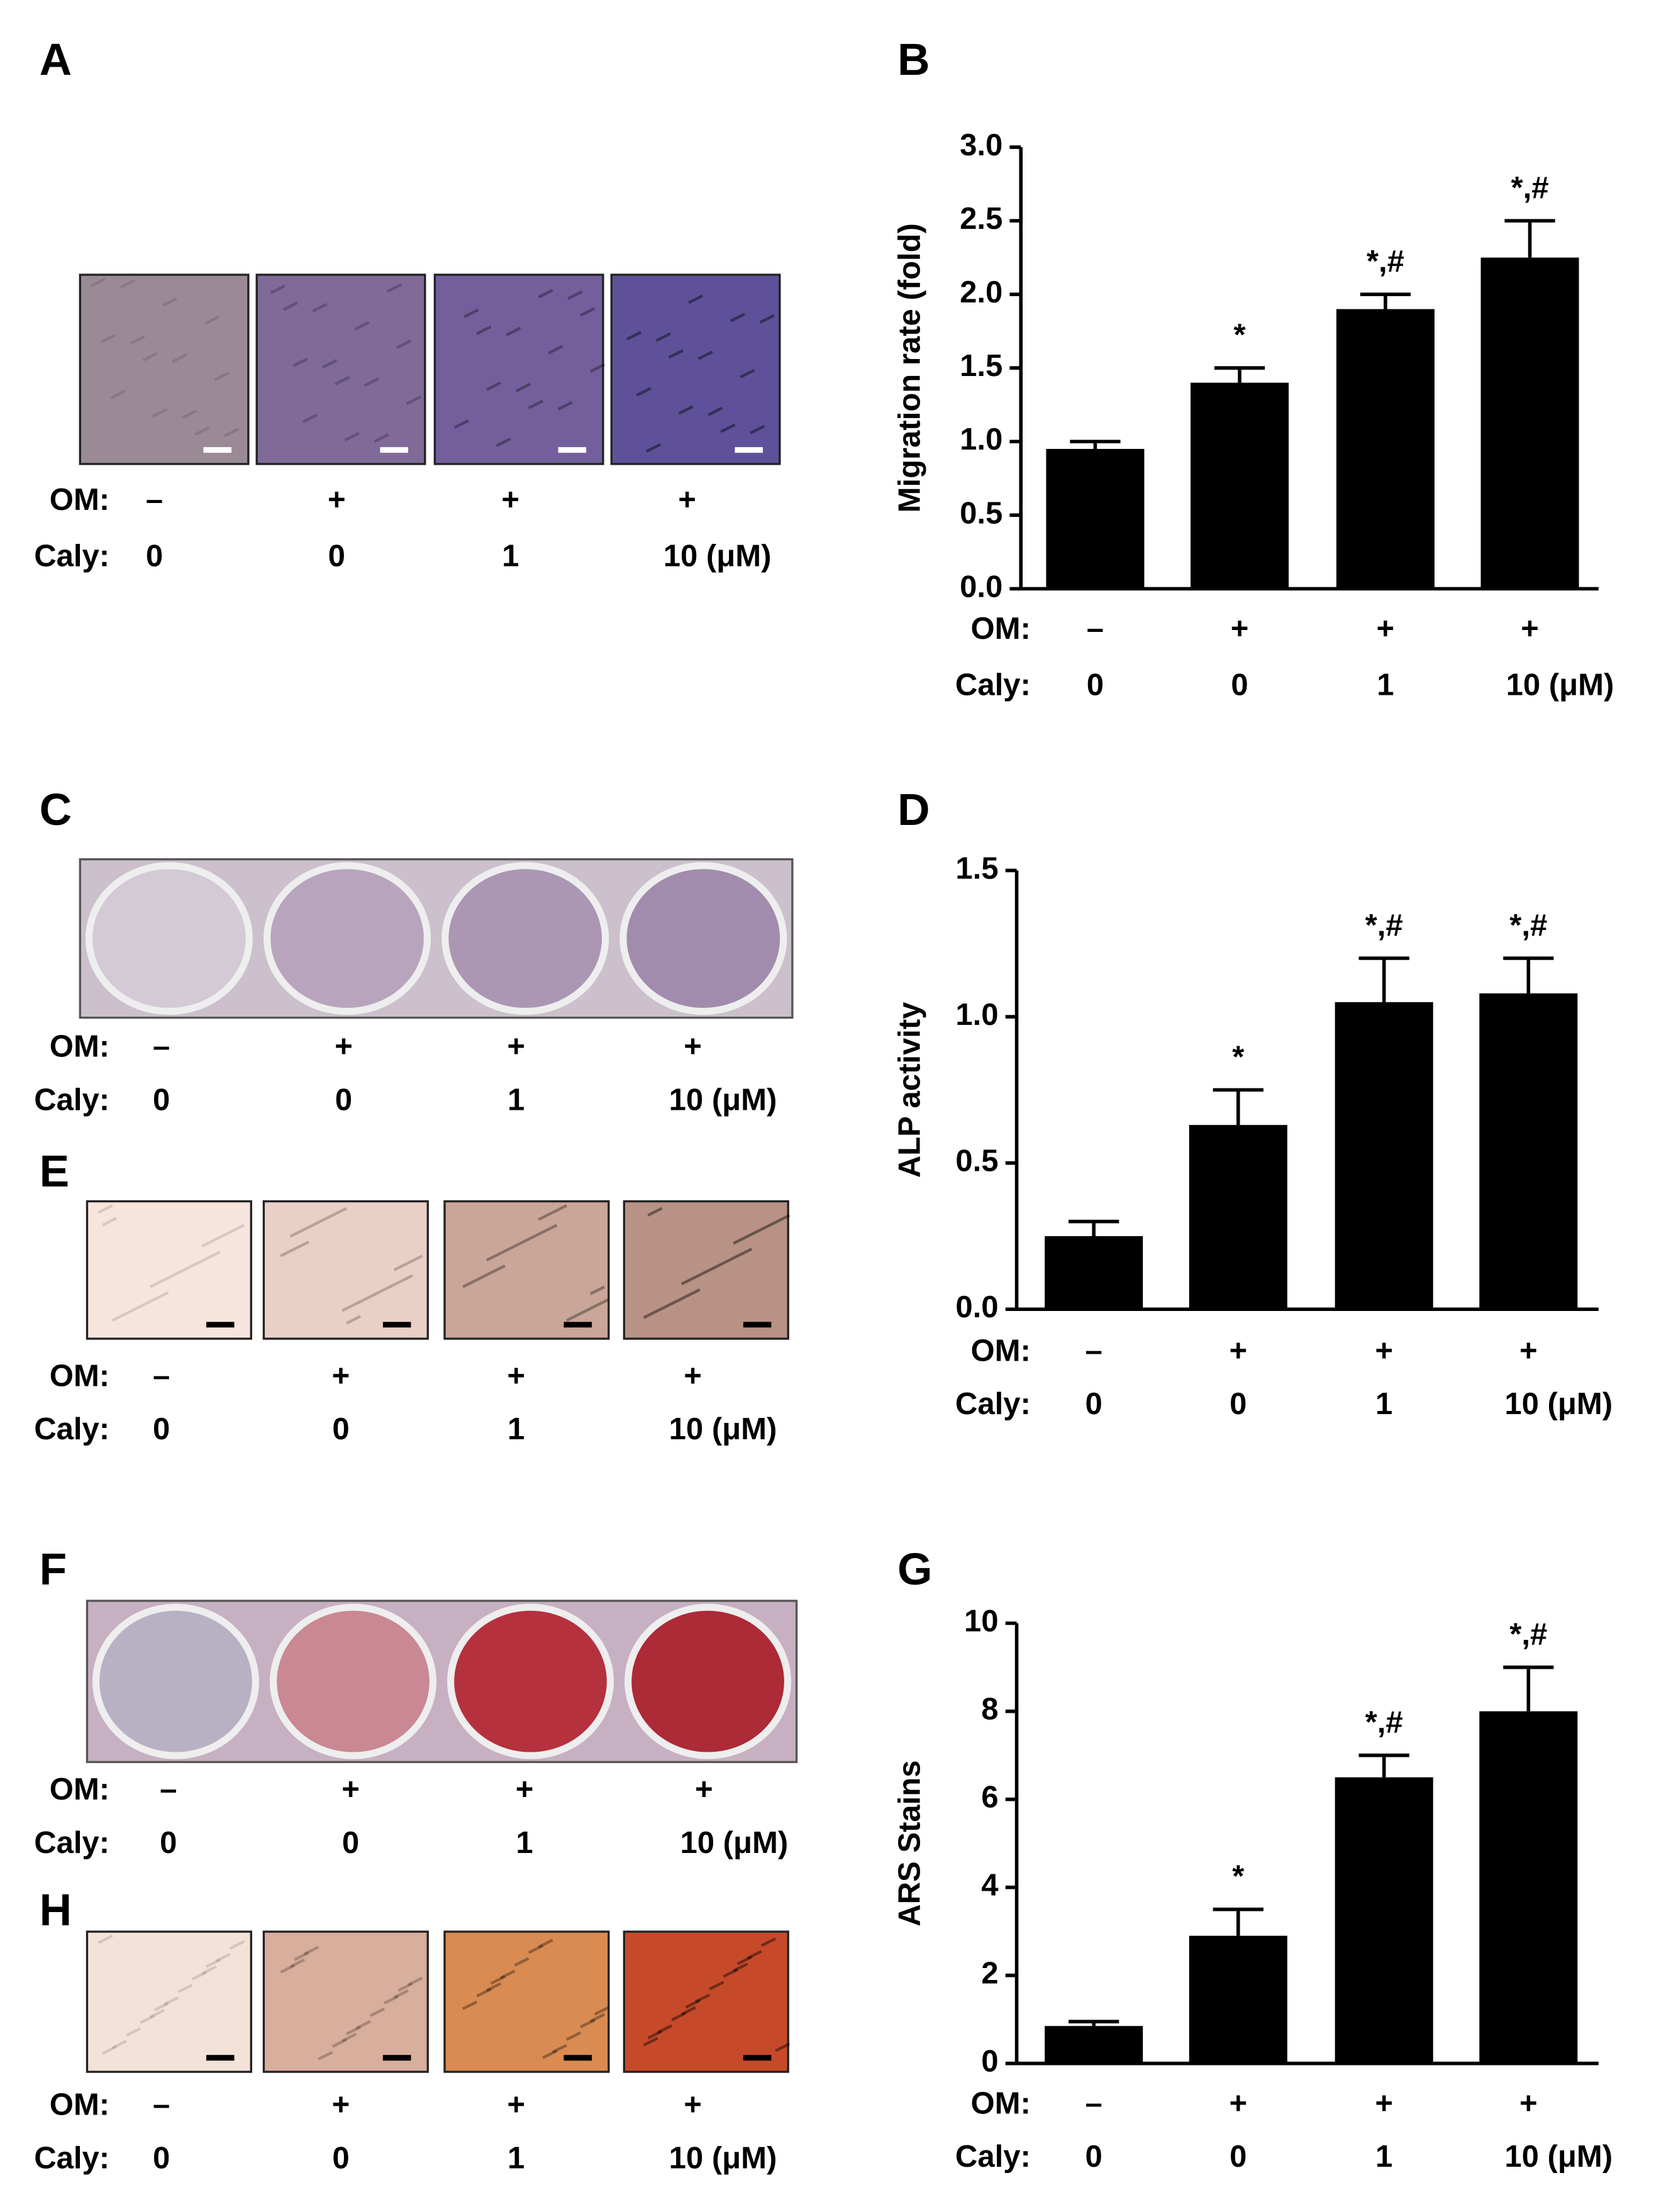 This screenshot has width=1666, height=2212. What do you see at coordinates (989, 1798) in the screenshot?
I see `y-tick-label: 6` at bounding box center [989, 1798].